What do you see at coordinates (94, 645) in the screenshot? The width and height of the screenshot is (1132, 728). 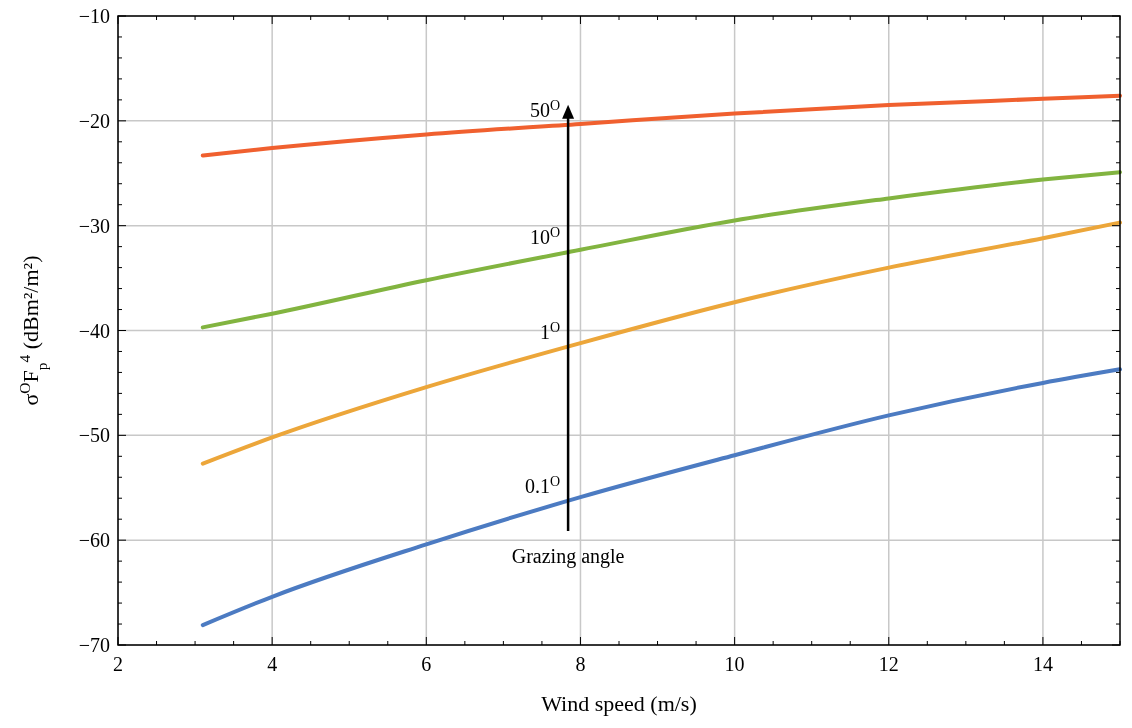 I see `y-tick-label: −70` at bounding box center [94, 645].